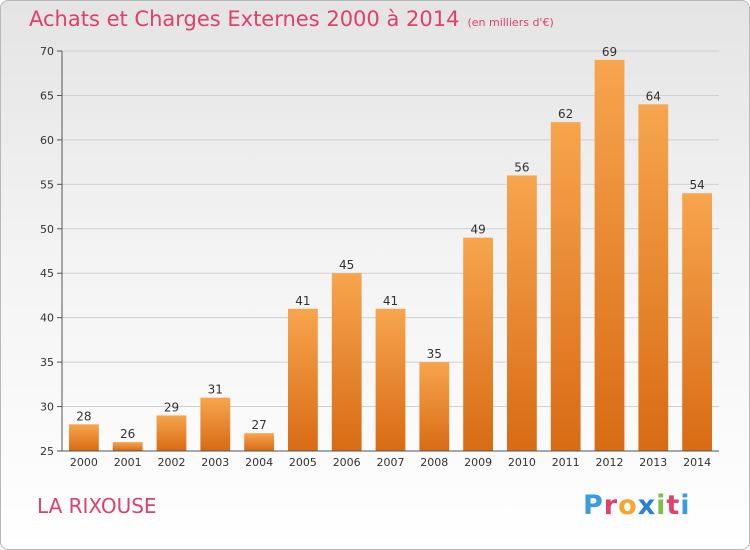  Describe the element at coordinates (303, 379) in the screenshot. I see `bar-2005` at that location.